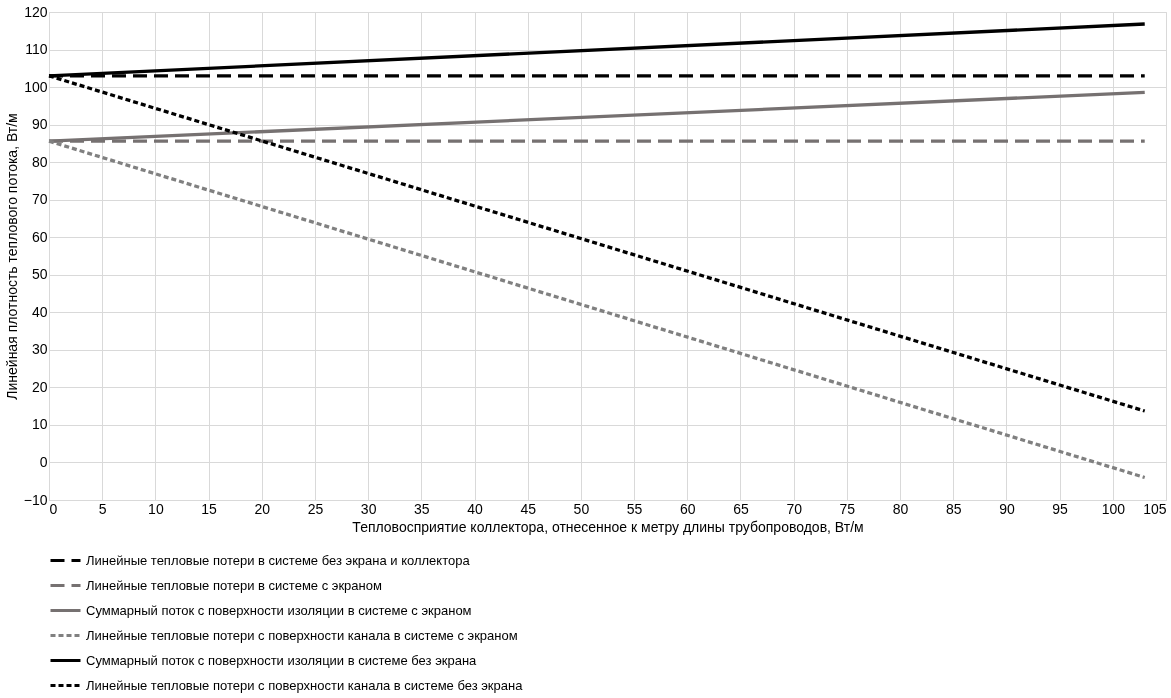  What do you see at coordinates (847, 508) in the screenshot?
I see `x-tick-label: 75` at bounding box center [847, 508].